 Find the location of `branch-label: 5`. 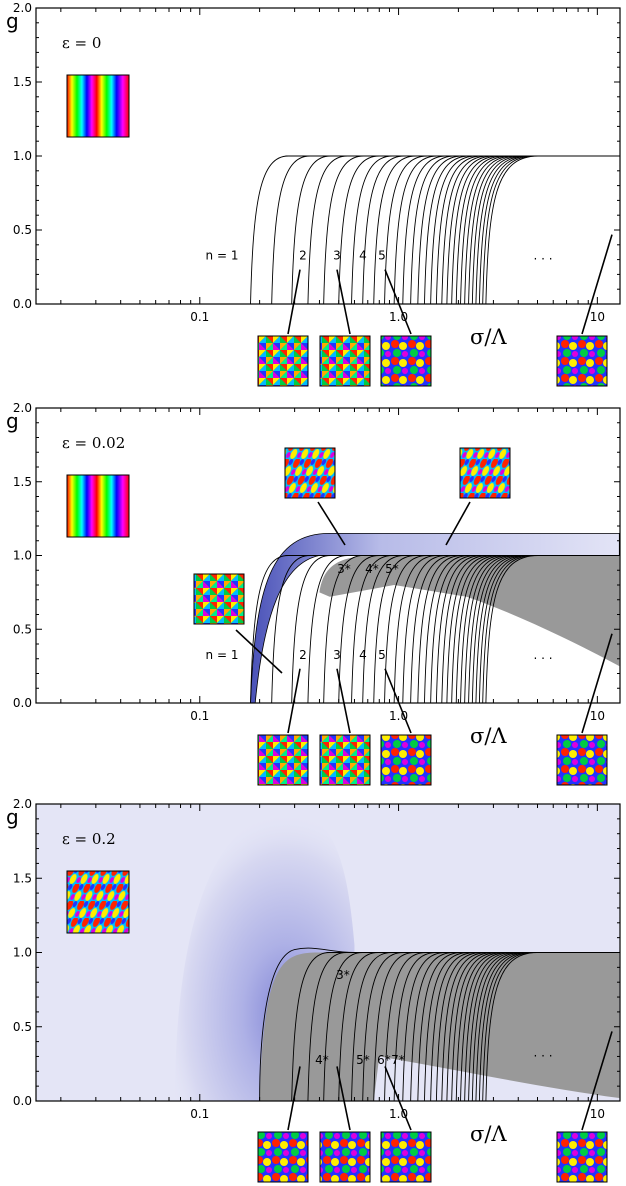

branch-label: 5 is located at coordinates (382, 655).